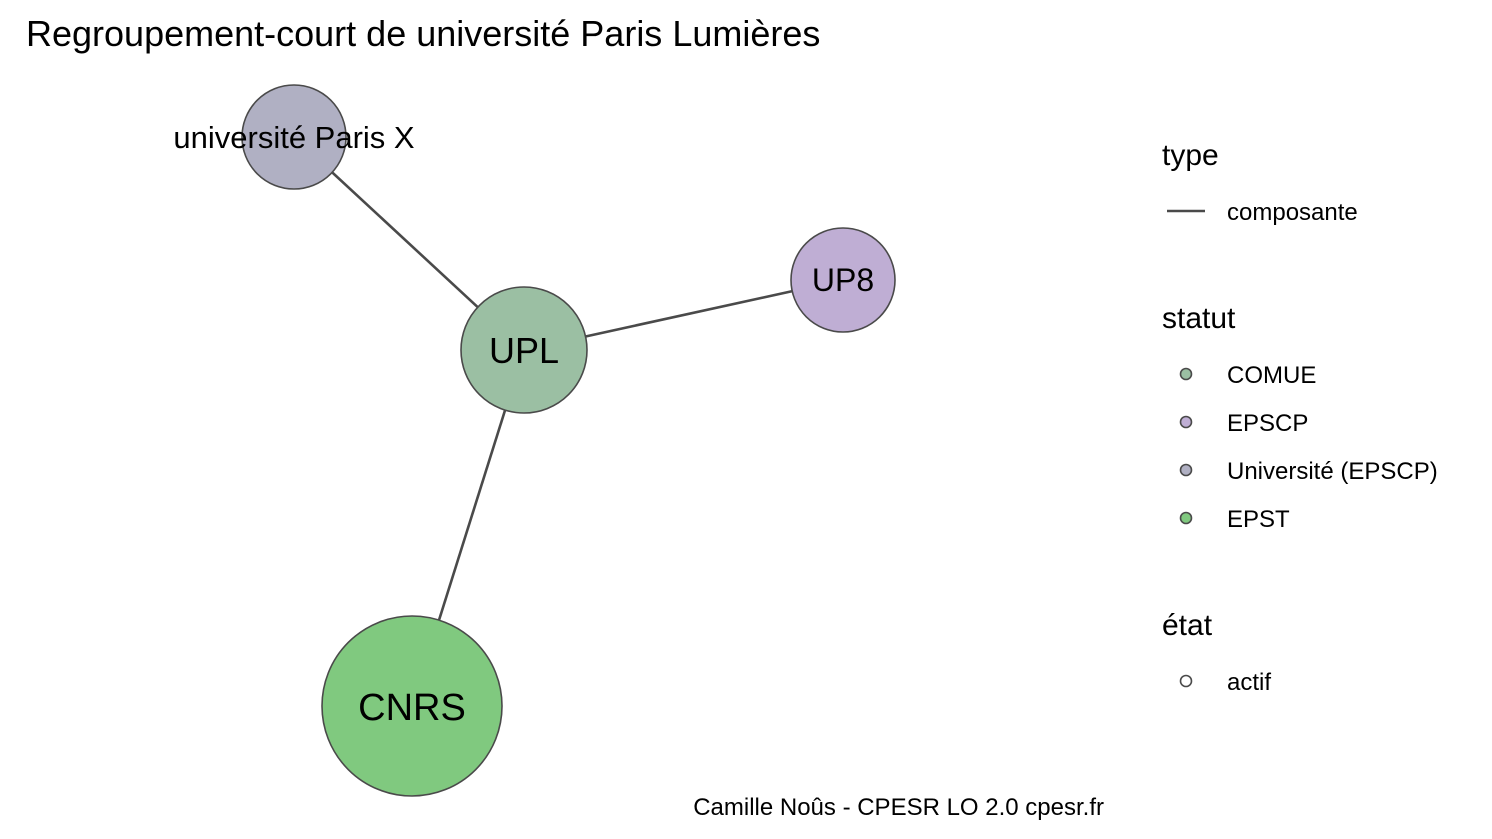 This screenshot has width=1492, height=839. I want to click on node-up8, so click(843, 280).